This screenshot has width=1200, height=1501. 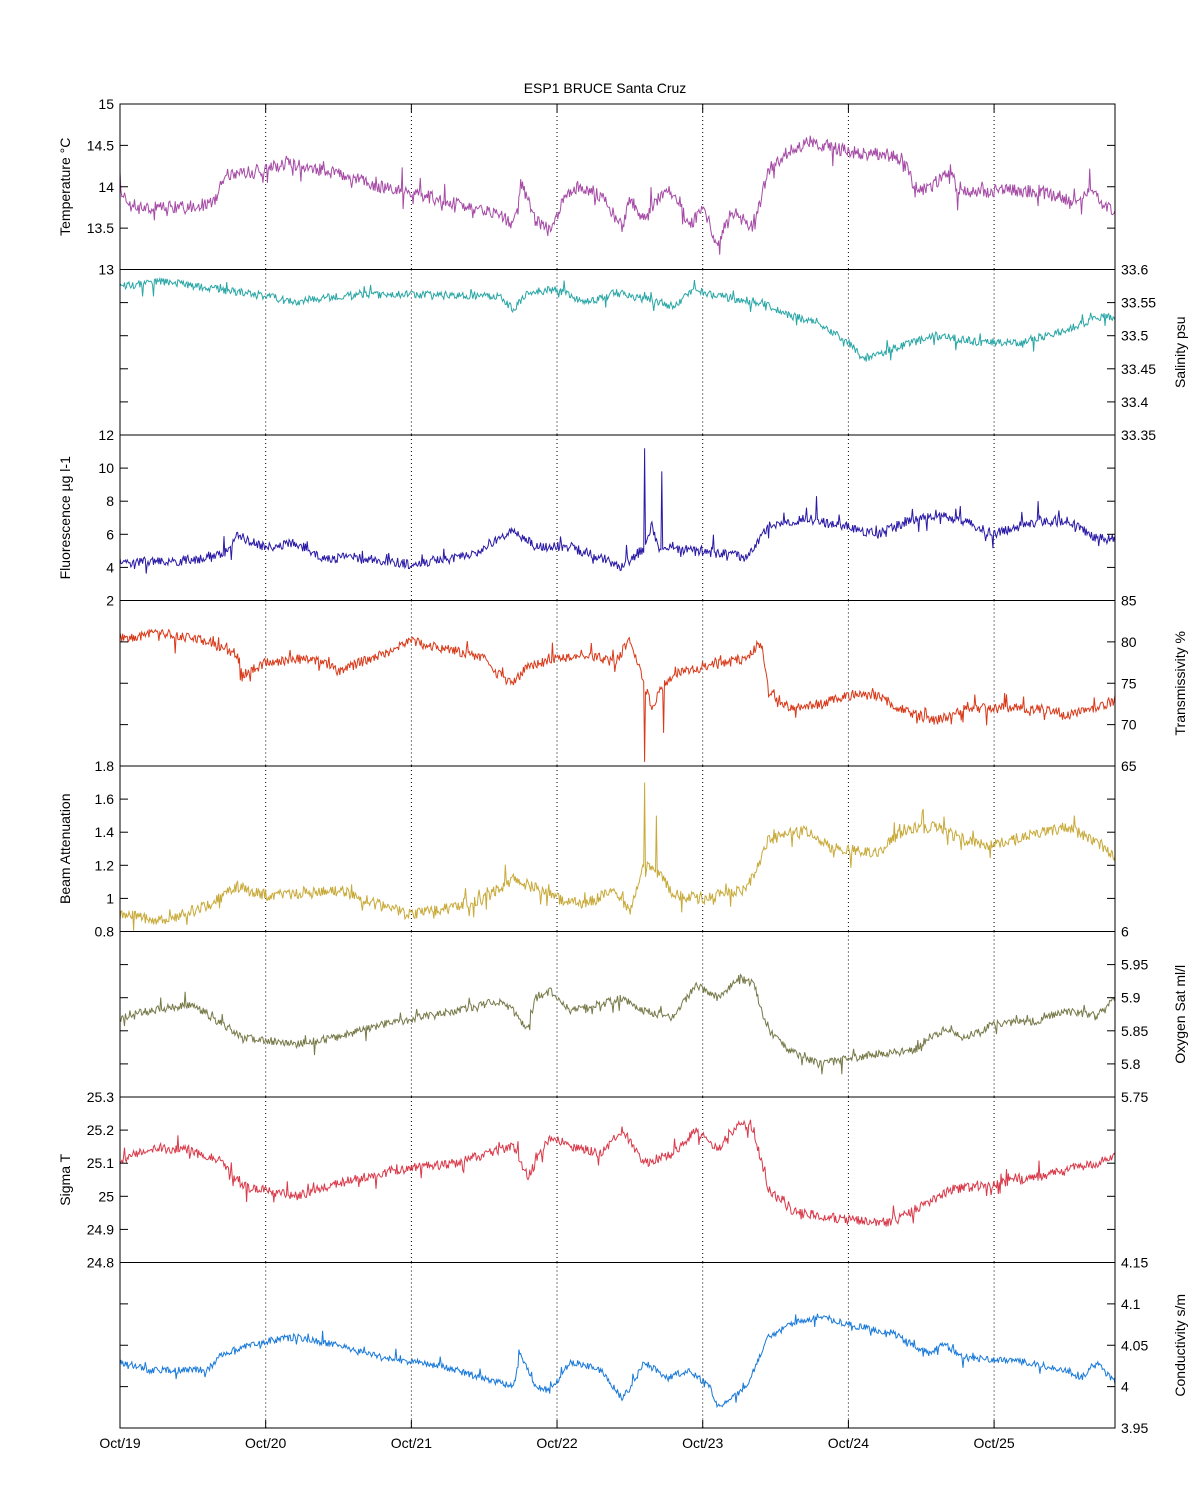 What do you see at coordinates (1129, 766) in the screenshot?
I see `ytick-label-transmissivity-0: 65` at bounding box center [1129, 766].